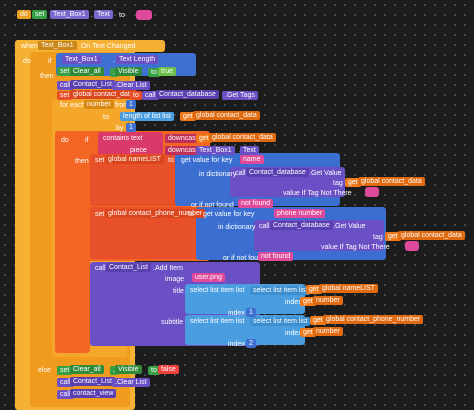  What do you see at coordinates (107, 46) in the screenshot?
I see `block-label: .On Text Changed` at bounding box center [107, 46].